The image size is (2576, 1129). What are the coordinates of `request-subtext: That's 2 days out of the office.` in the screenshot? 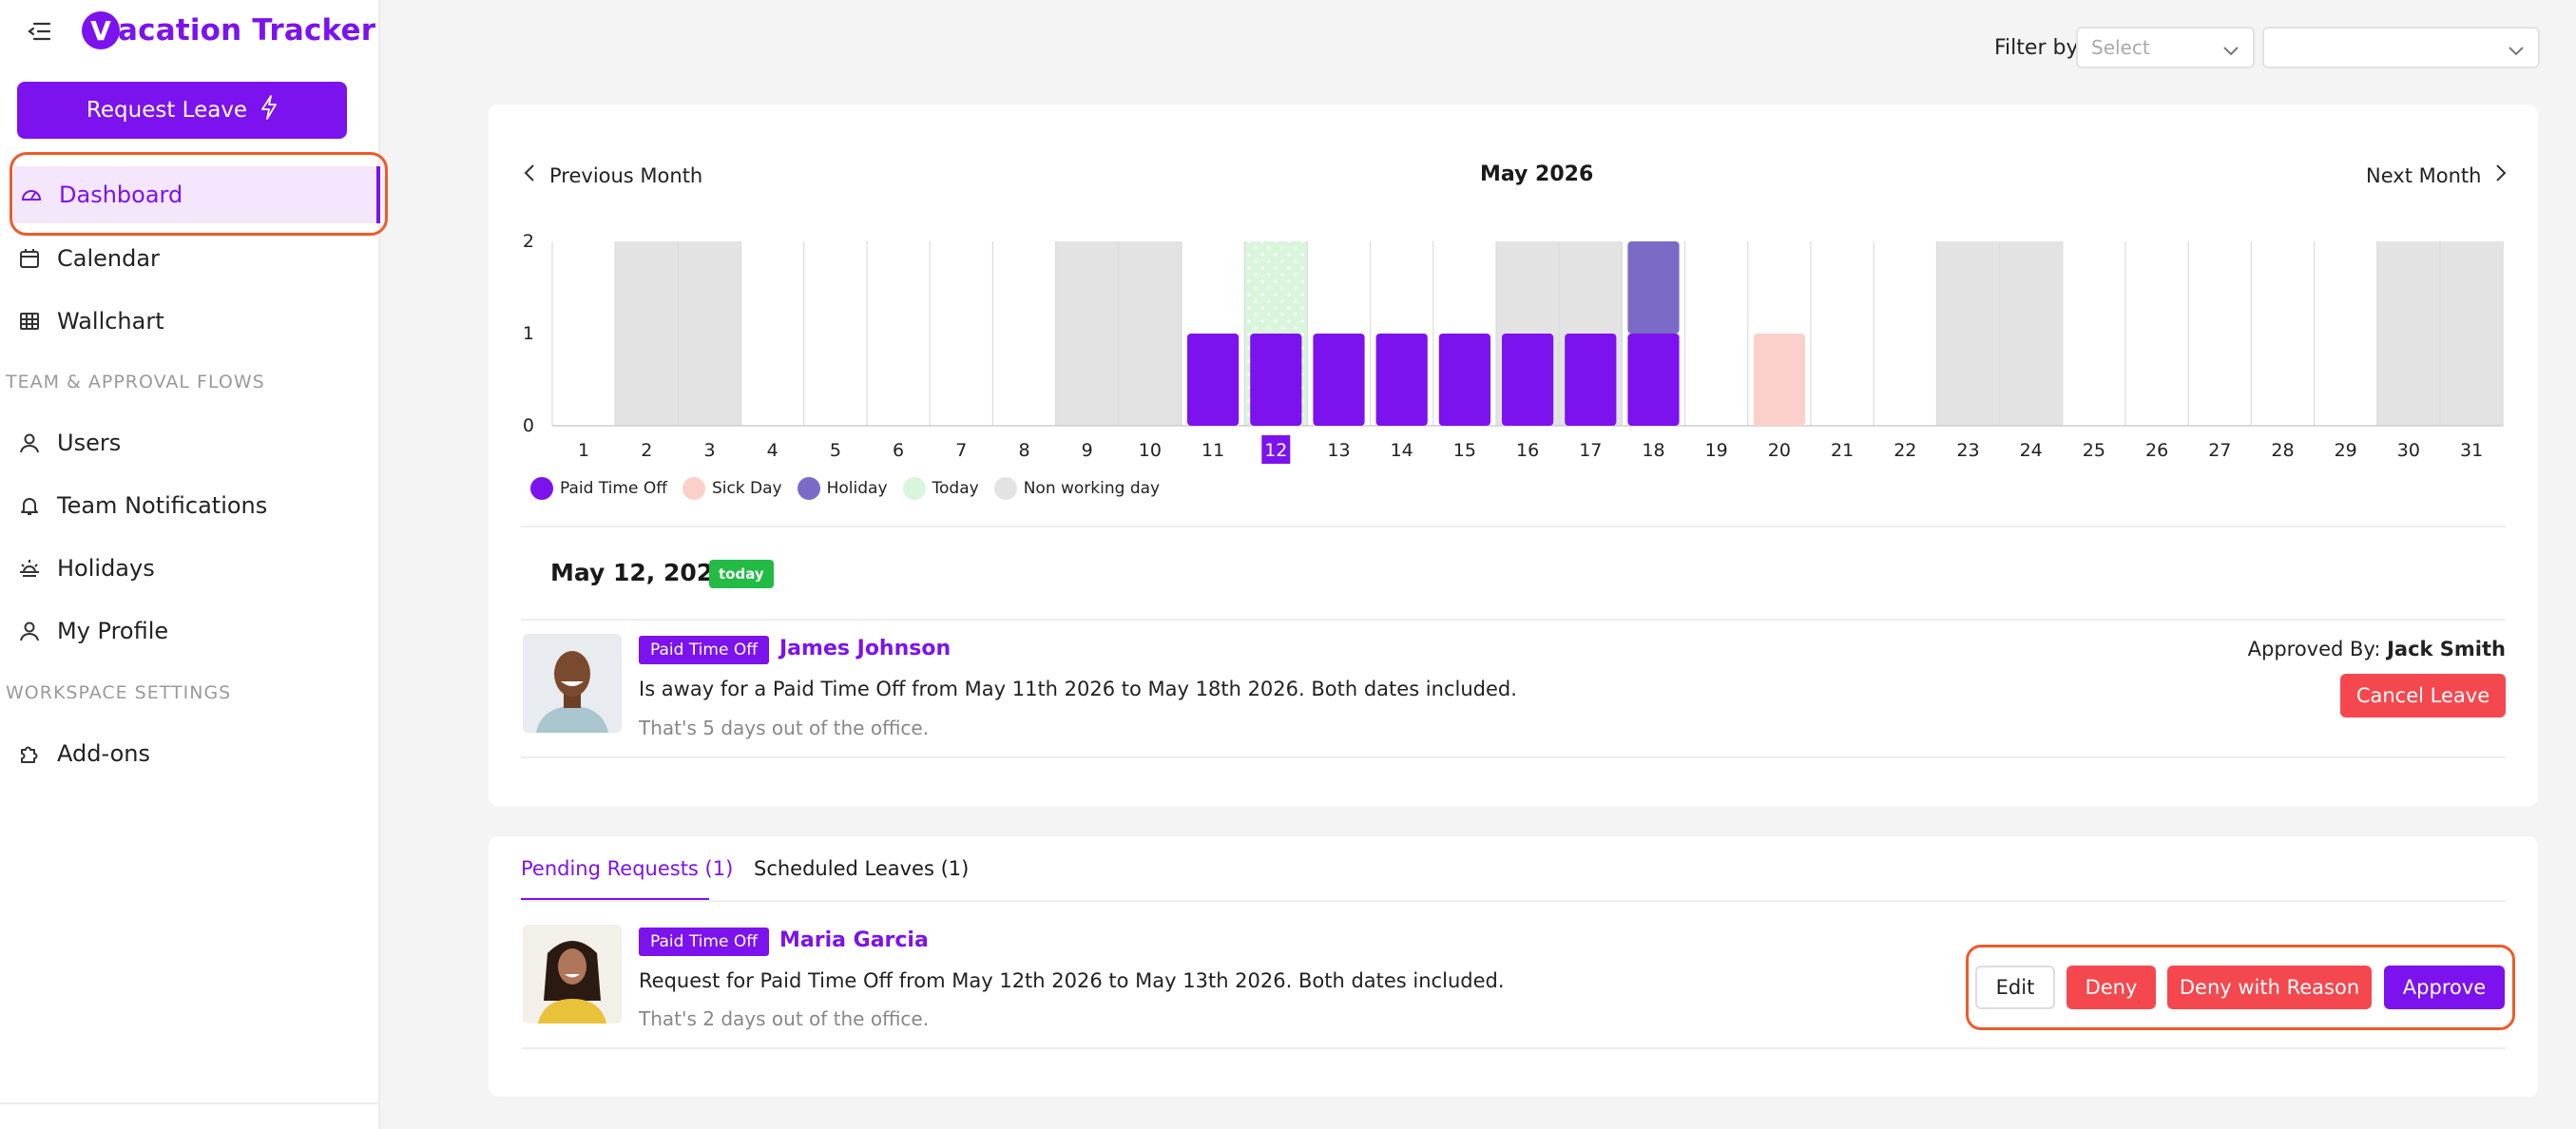 It's located at (784, 1019).